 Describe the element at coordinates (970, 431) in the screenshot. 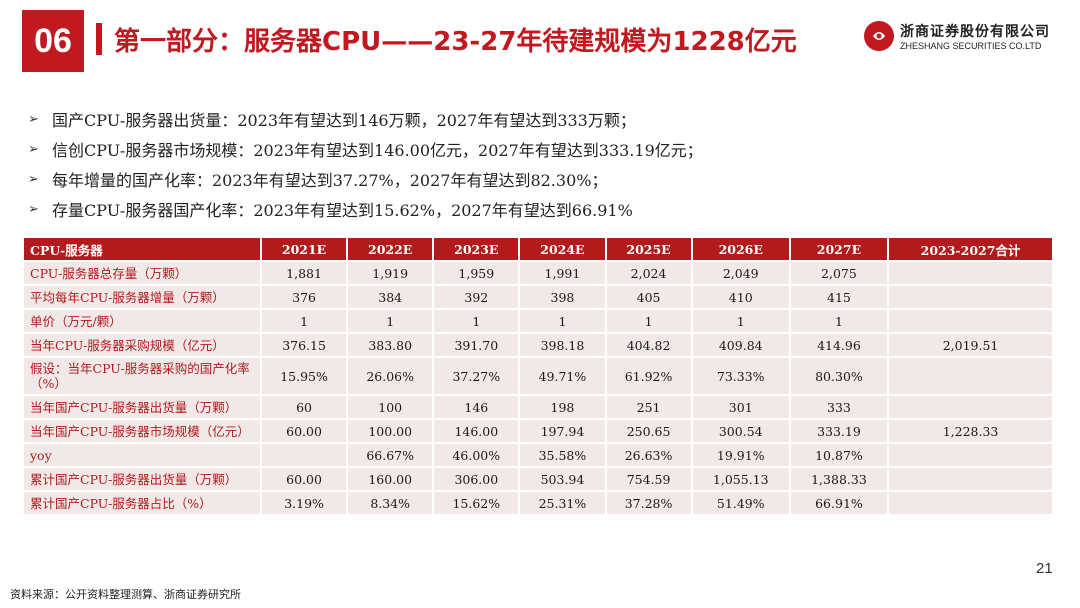

I see `table-cell: 1,228.33` at that location.